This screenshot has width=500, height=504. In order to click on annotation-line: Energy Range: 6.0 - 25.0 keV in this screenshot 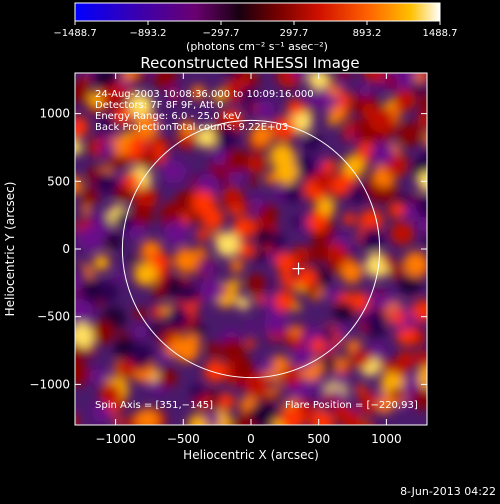, I will do `click(168, 116)`.